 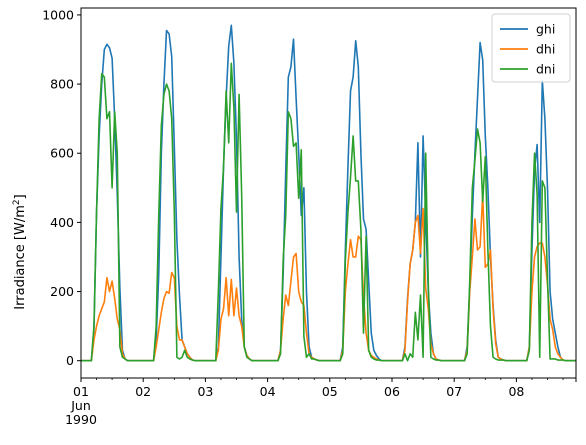 I want to click on x-tick-label: 01, so click(x=81, y=391).